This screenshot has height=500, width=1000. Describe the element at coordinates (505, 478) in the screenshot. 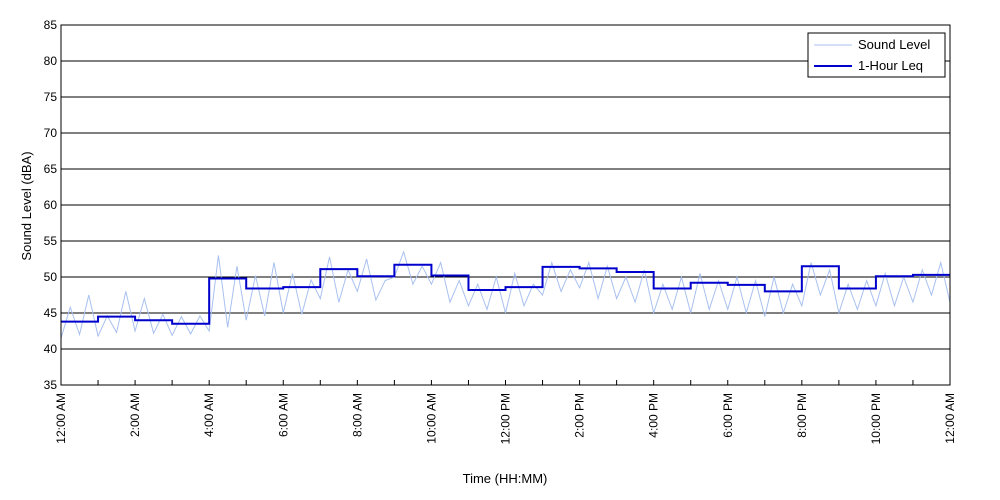

I see `x-axis-label: Time (HH:MM)` at that location.